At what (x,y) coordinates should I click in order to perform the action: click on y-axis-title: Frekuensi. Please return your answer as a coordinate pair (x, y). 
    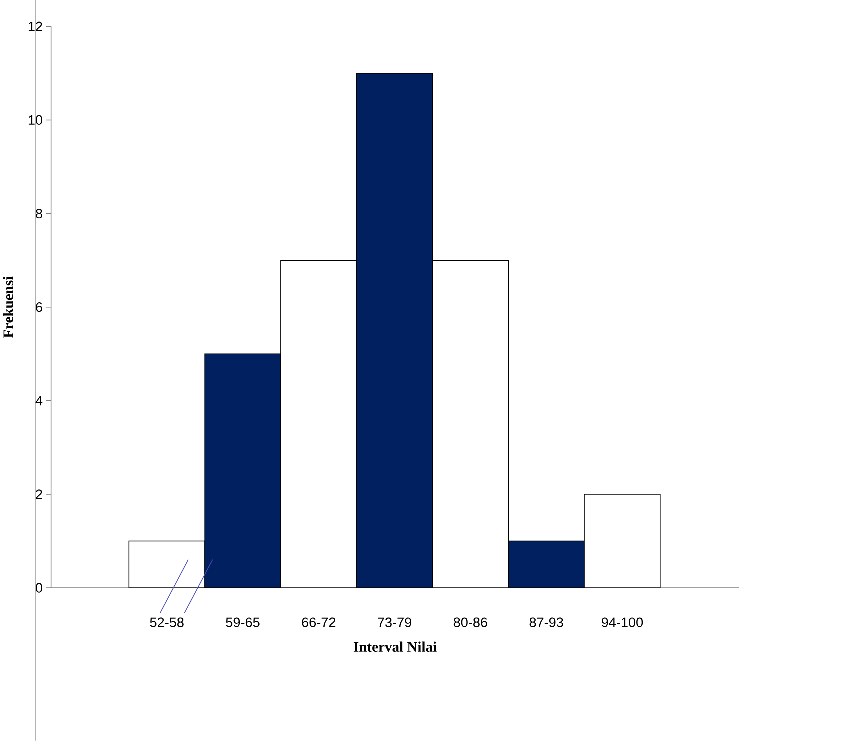
    Looking at the image, I should click on (8, 307).